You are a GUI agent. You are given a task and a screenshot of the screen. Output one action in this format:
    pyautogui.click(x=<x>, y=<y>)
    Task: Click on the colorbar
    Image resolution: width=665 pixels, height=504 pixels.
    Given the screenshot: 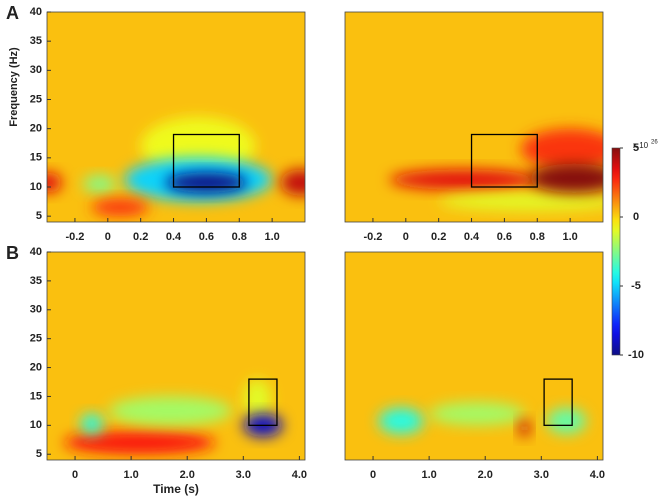 What is the action you would take?
    pyautogui.click(x=616, y=251)
    